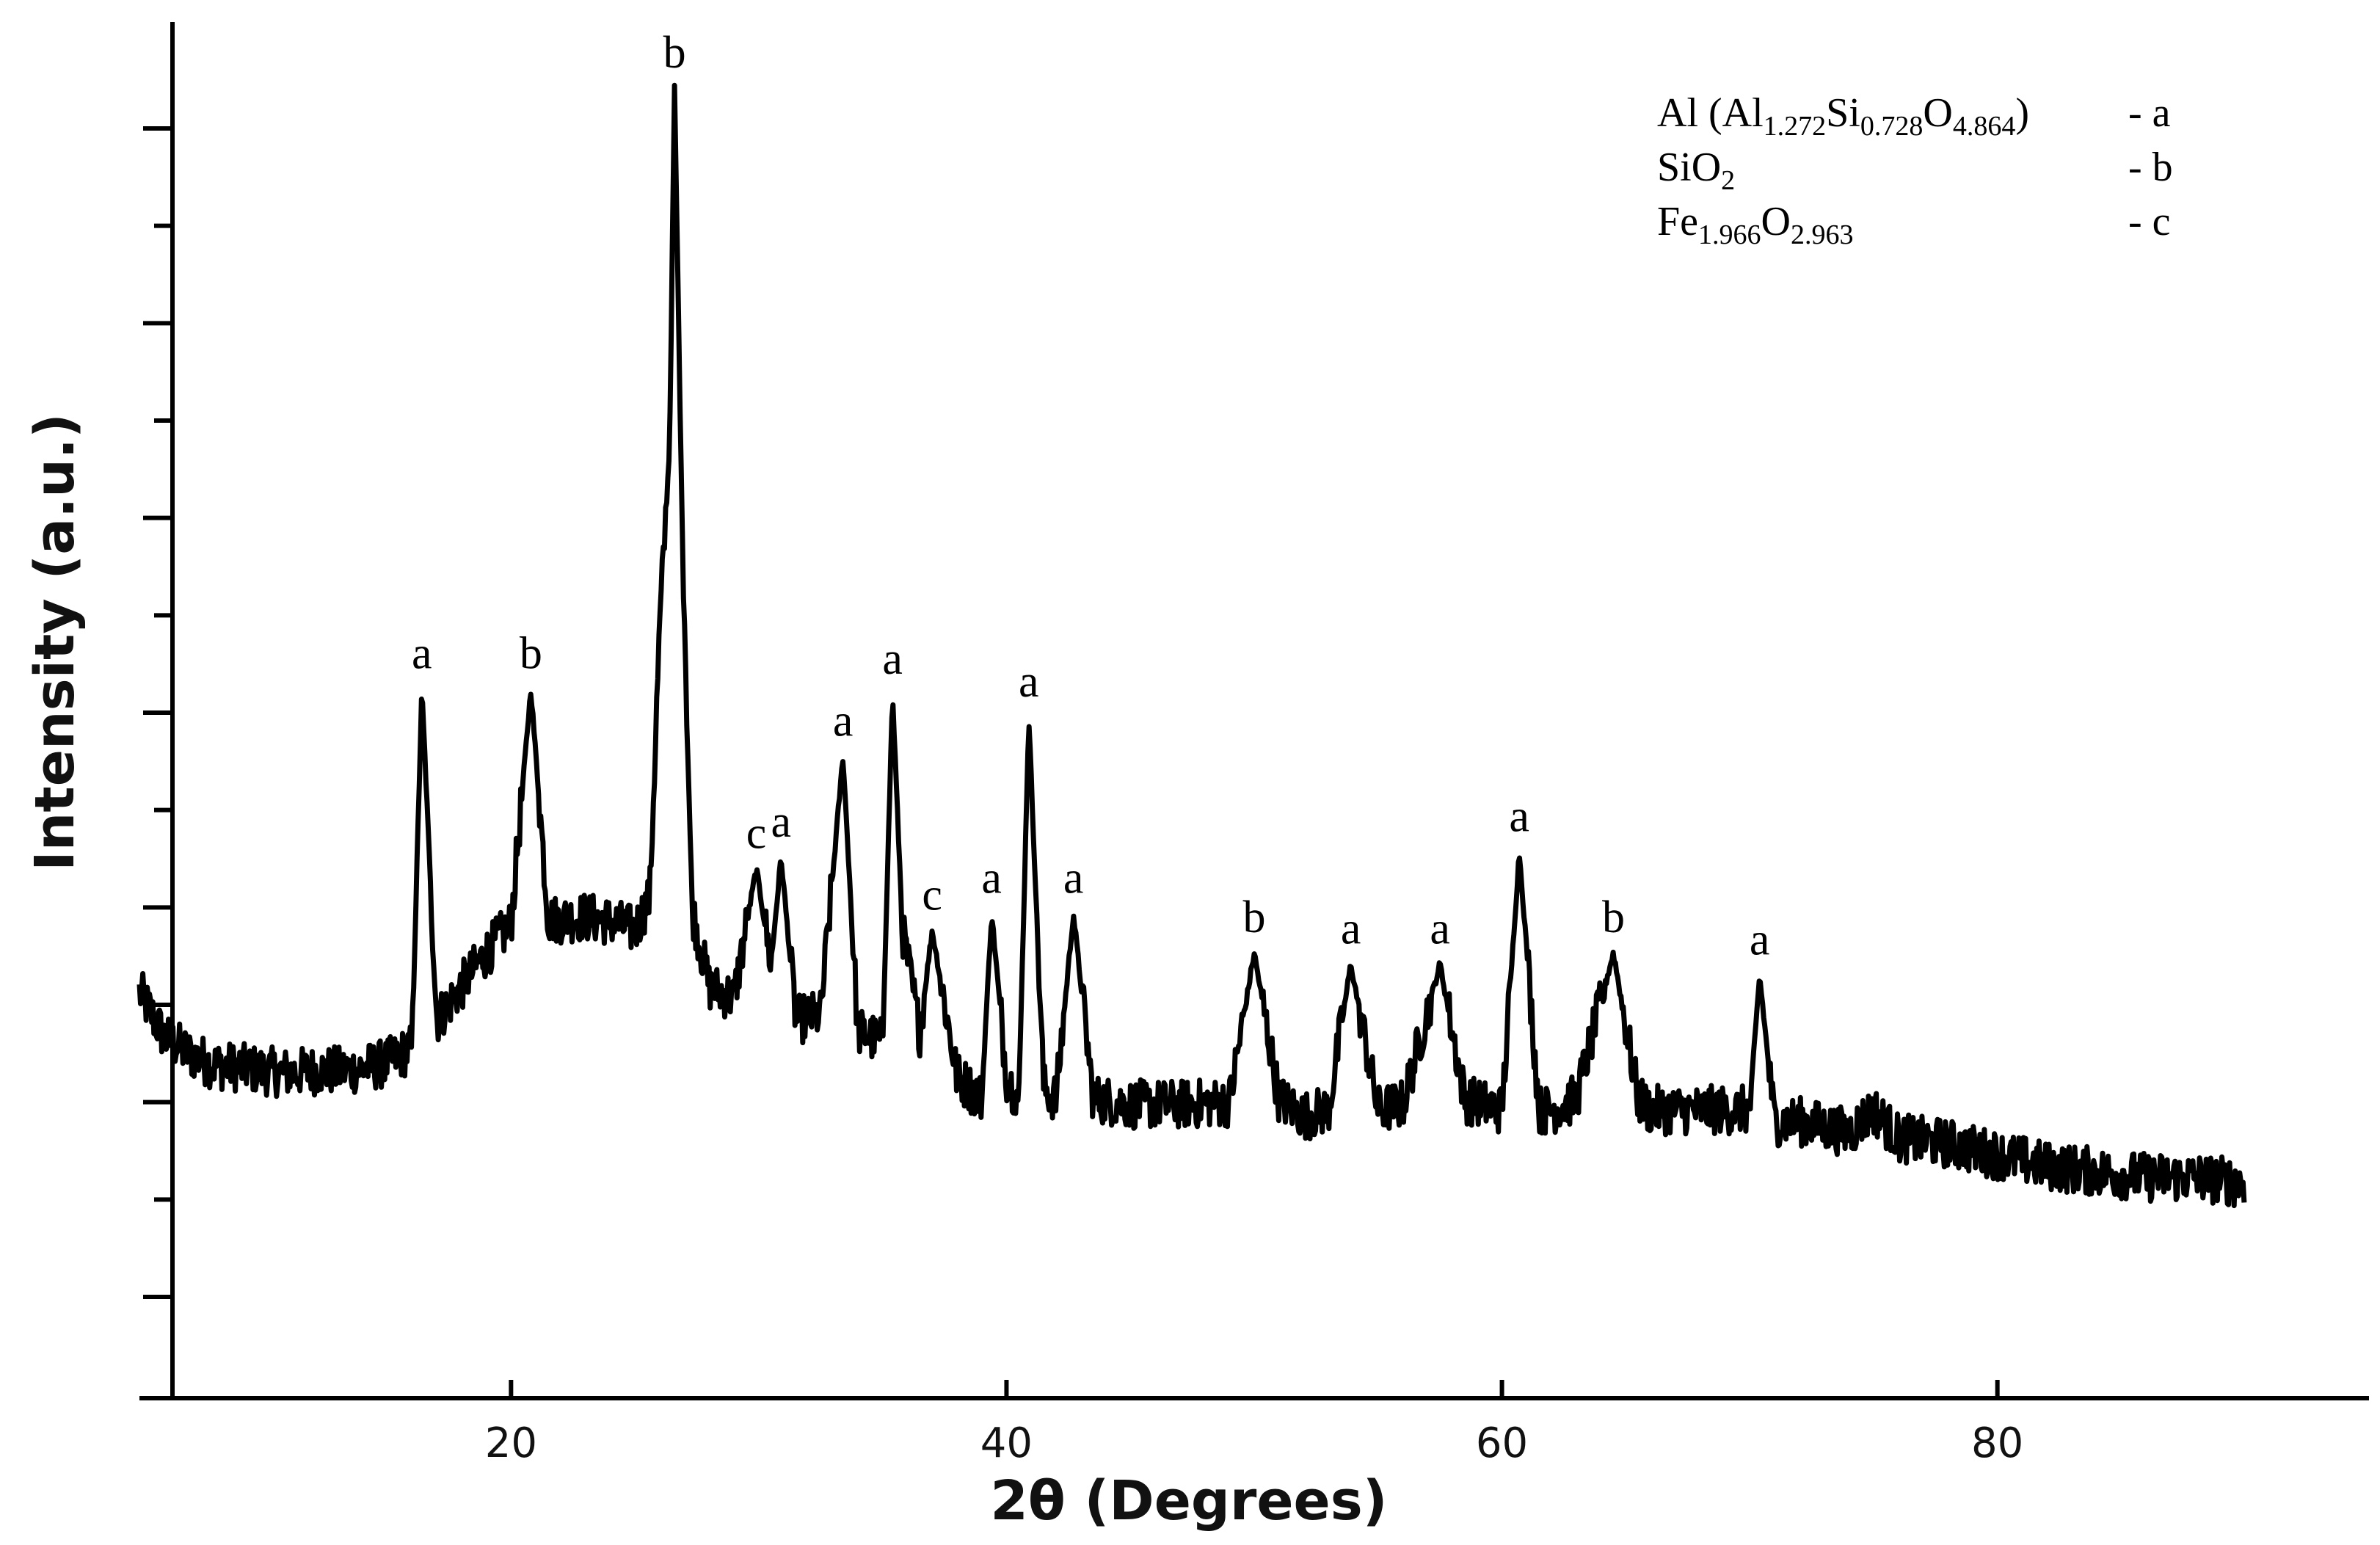 This screenshot has height=1545, width=2380. I want to click on y-axis-ticks, so click(157, 712).